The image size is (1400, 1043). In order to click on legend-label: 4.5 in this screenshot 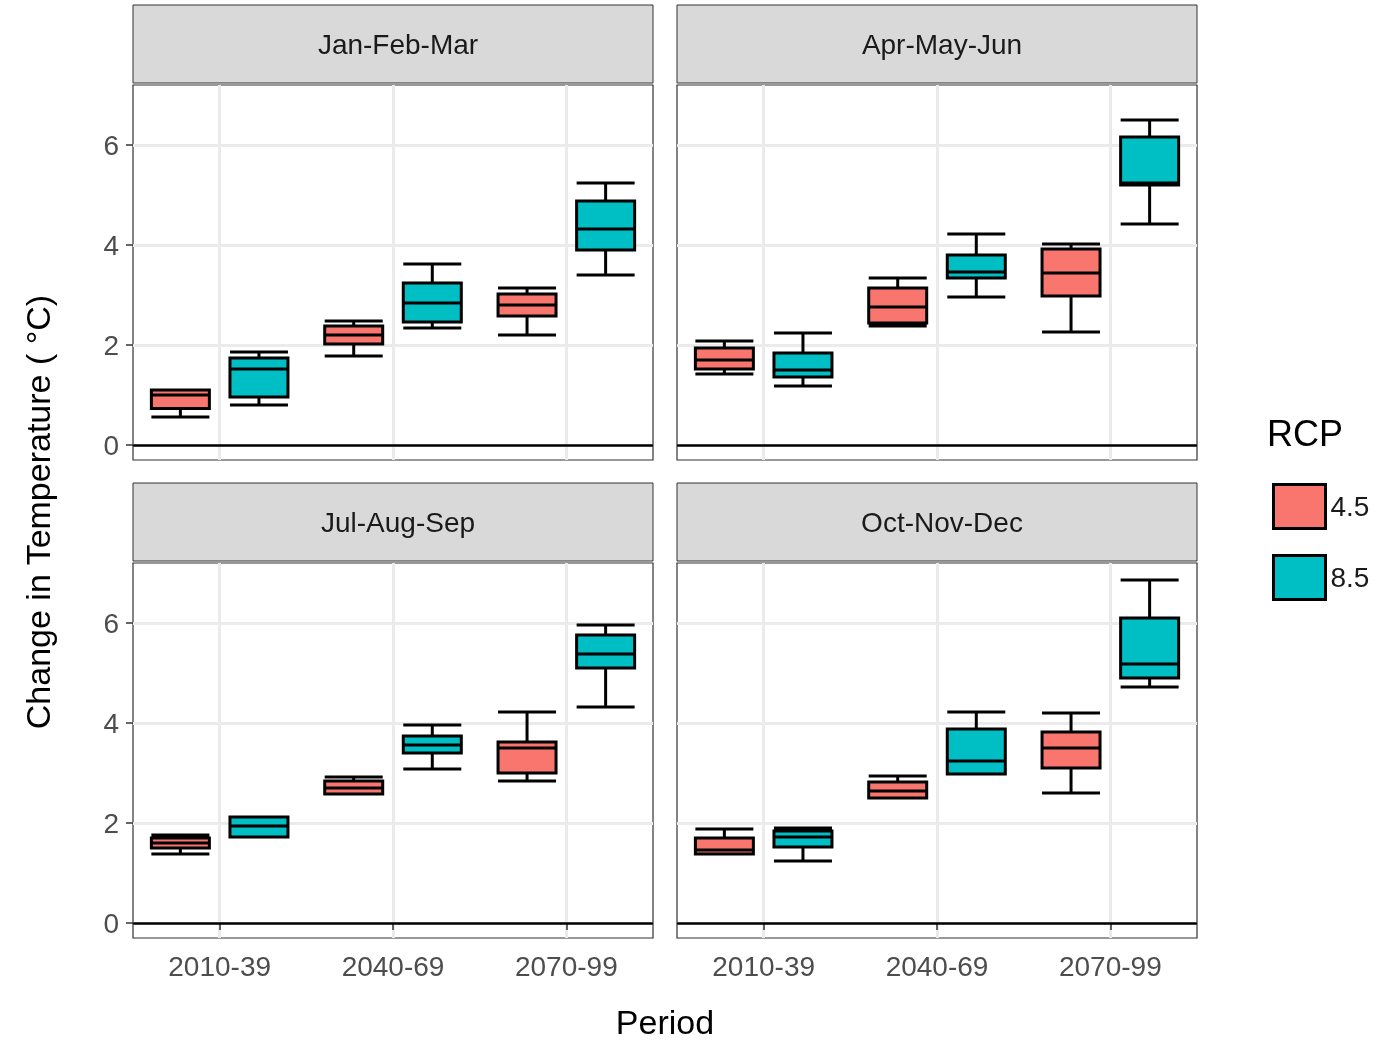, I will do `click(1350, 506)`.